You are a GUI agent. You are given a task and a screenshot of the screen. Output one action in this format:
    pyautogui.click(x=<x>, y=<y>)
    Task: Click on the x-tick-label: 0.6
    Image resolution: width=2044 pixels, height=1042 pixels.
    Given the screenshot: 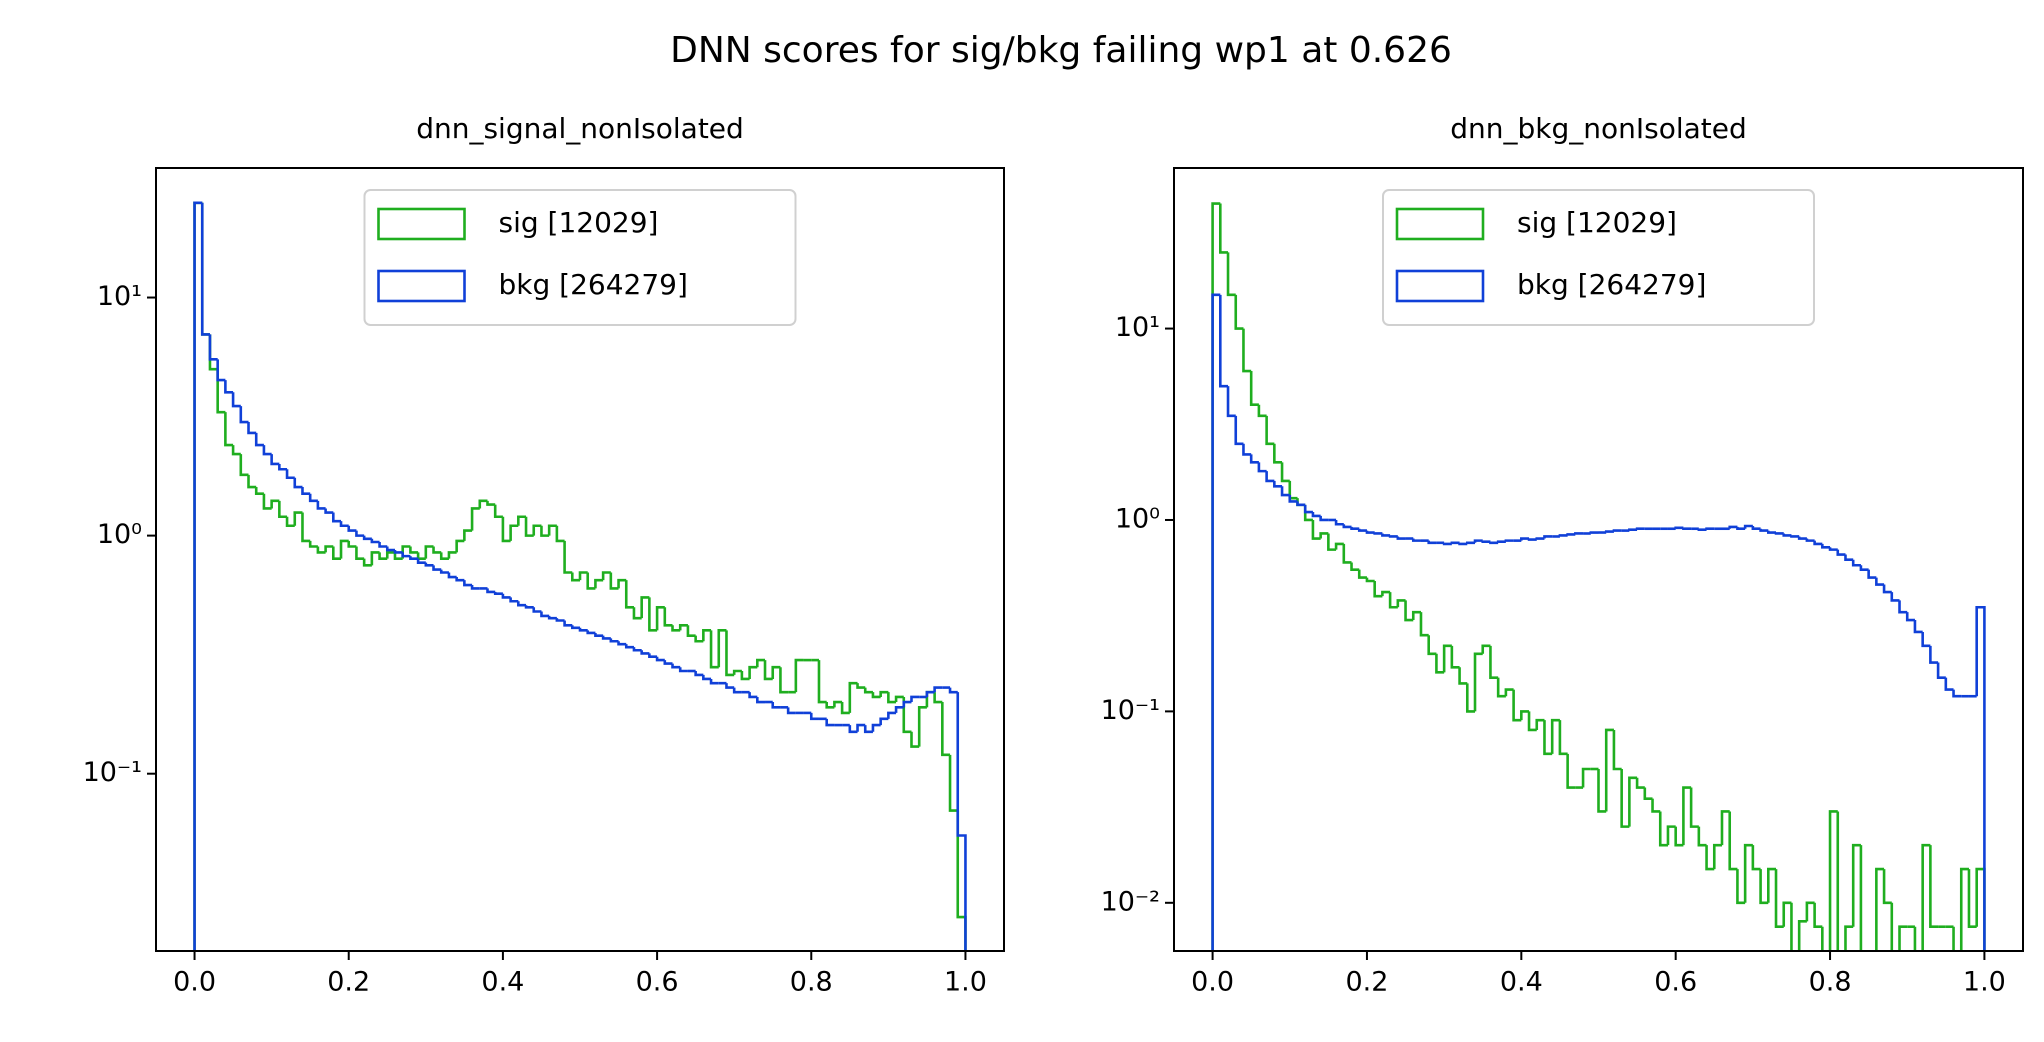 What is the action you would take?
    pyautogui.click(x=657, y=982)
    